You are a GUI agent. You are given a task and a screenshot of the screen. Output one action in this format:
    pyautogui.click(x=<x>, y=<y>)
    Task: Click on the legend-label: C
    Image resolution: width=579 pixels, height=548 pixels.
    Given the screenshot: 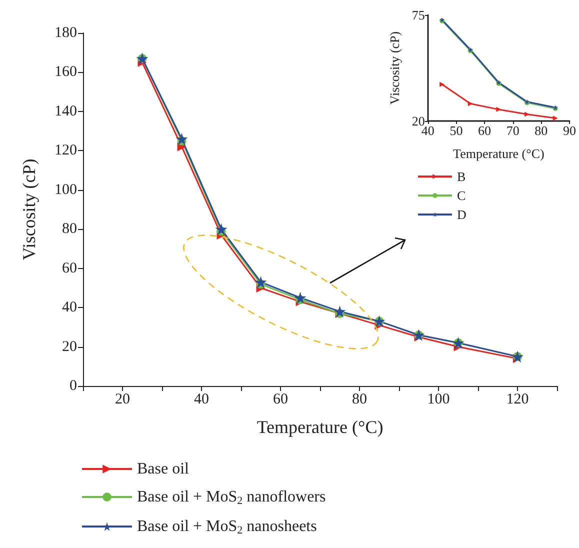 What is the action you would take?
    pyautogui.click(x=461, y=195)
    